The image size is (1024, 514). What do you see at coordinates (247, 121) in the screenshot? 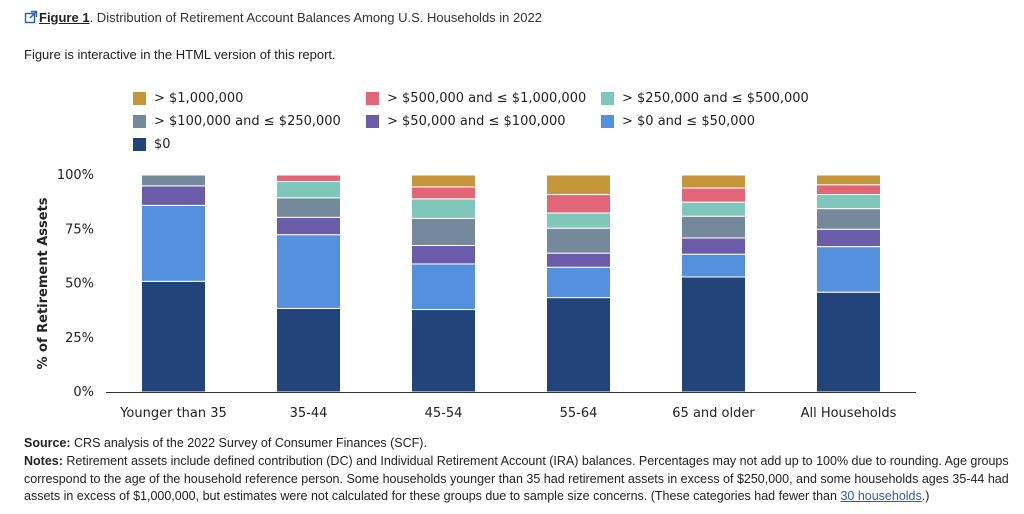
I see `legend-label: > $100,000 and ≤ $250,000` at bounding box center [247, 121].